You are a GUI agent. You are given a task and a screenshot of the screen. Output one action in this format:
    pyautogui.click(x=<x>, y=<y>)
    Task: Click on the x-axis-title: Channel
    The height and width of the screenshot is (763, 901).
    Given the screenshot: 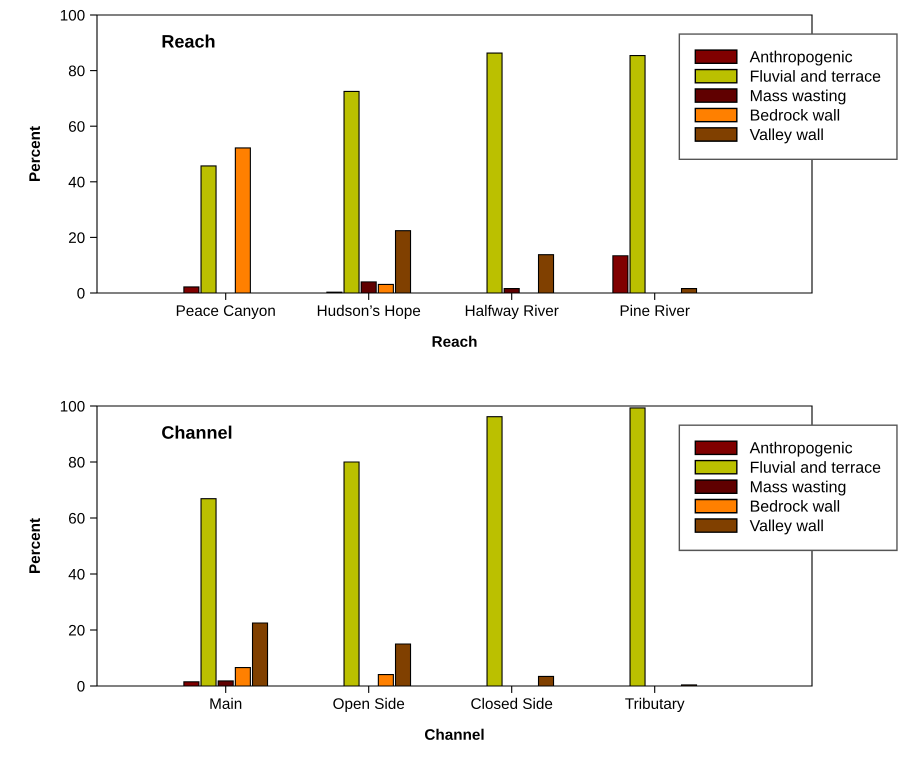 What is the action you would take?
    pyautogui.click(x=454, y=734)
    